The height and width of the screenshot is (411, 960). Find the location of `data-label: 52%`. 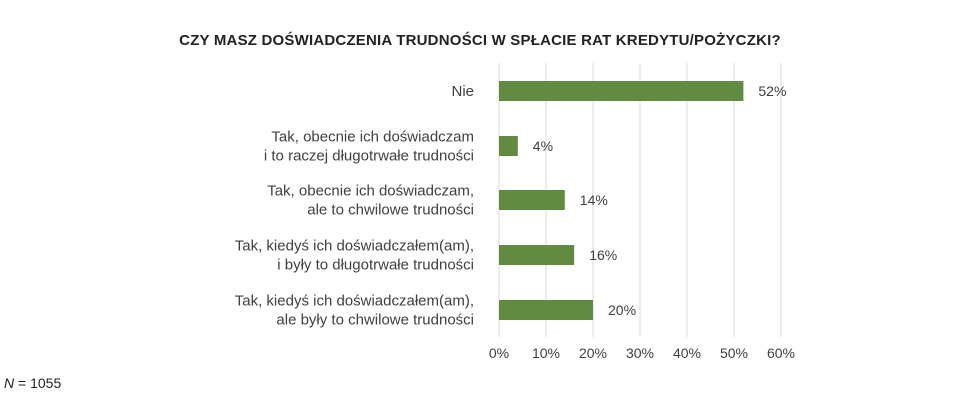

data-label: 52% is located at coordinates (772, 91).